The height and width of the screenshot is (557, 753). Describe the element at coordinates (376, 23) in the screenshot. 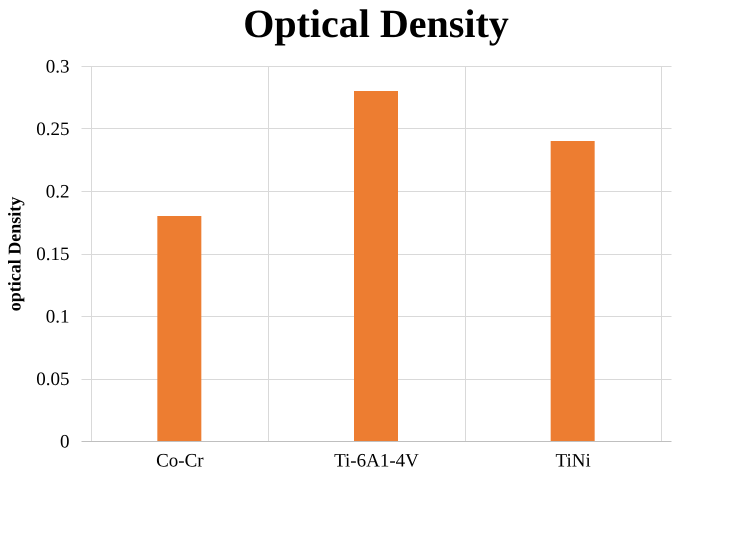

I see `chart-title: Optical Density` at that location.